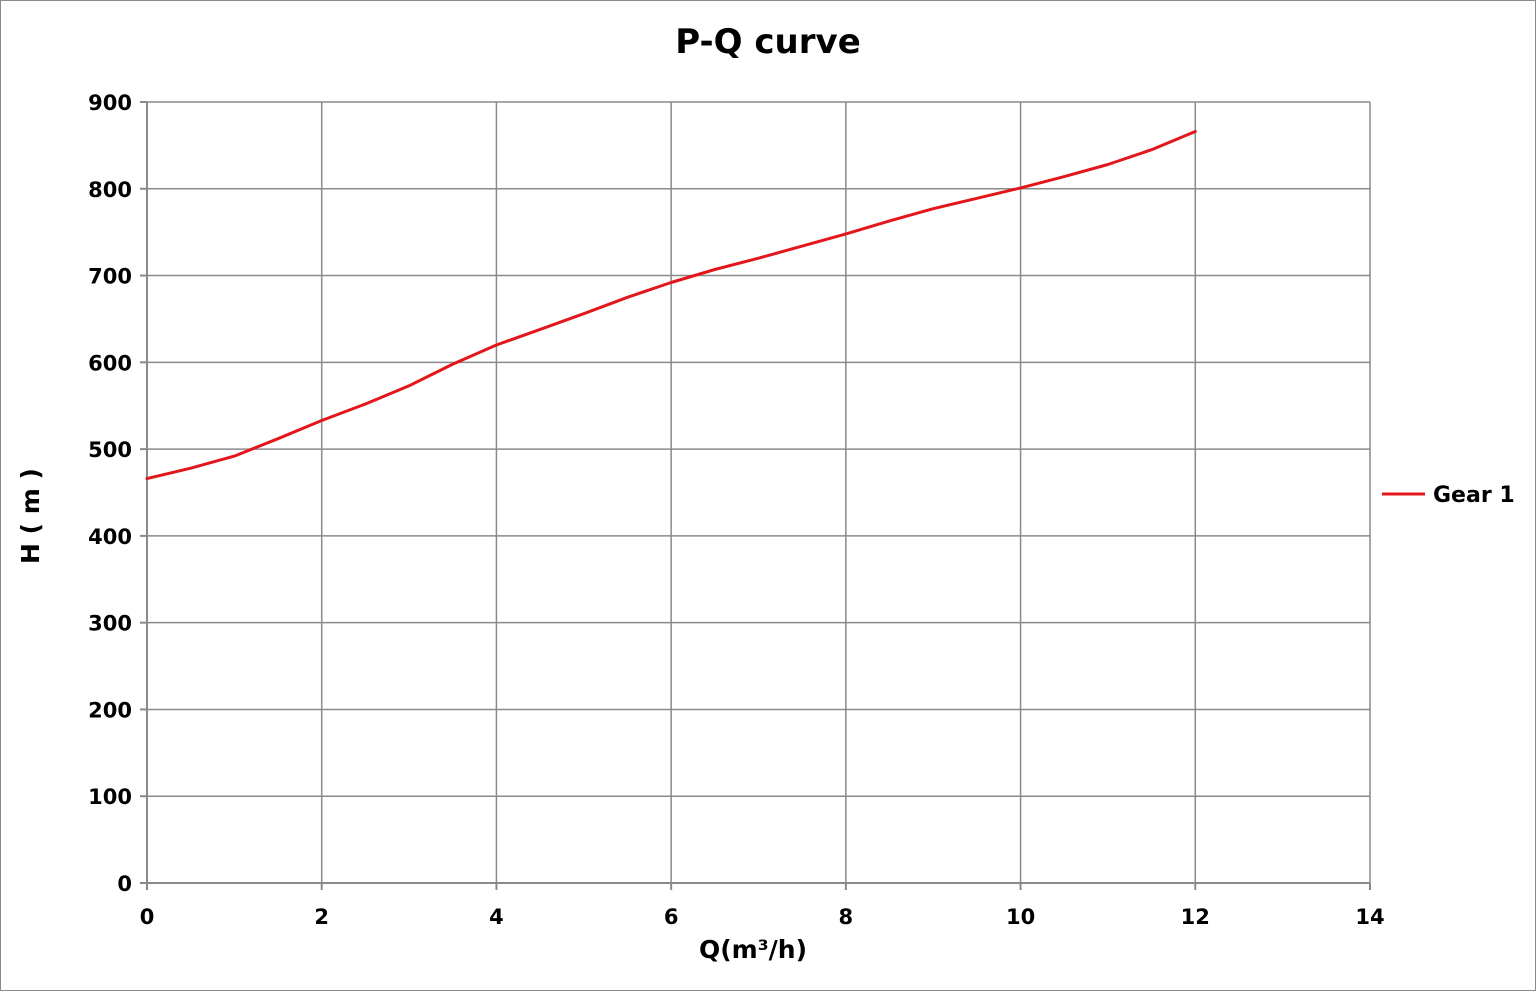  What do you see at coordinates (1474, 495) in the screenshot?
I see `legend-label-gear-1: Gear 1` at bounding box center [1474, 495].